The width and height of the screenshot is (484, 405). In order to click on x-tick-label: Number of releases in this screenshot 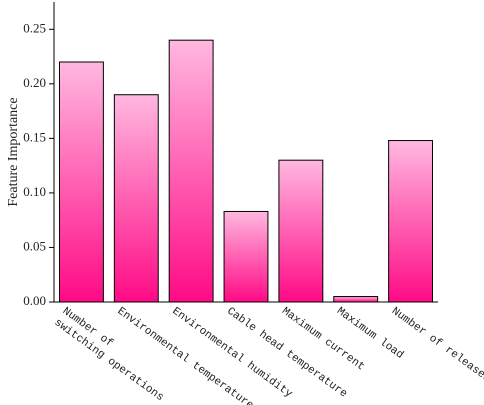, I will do `click(436, 346)`.